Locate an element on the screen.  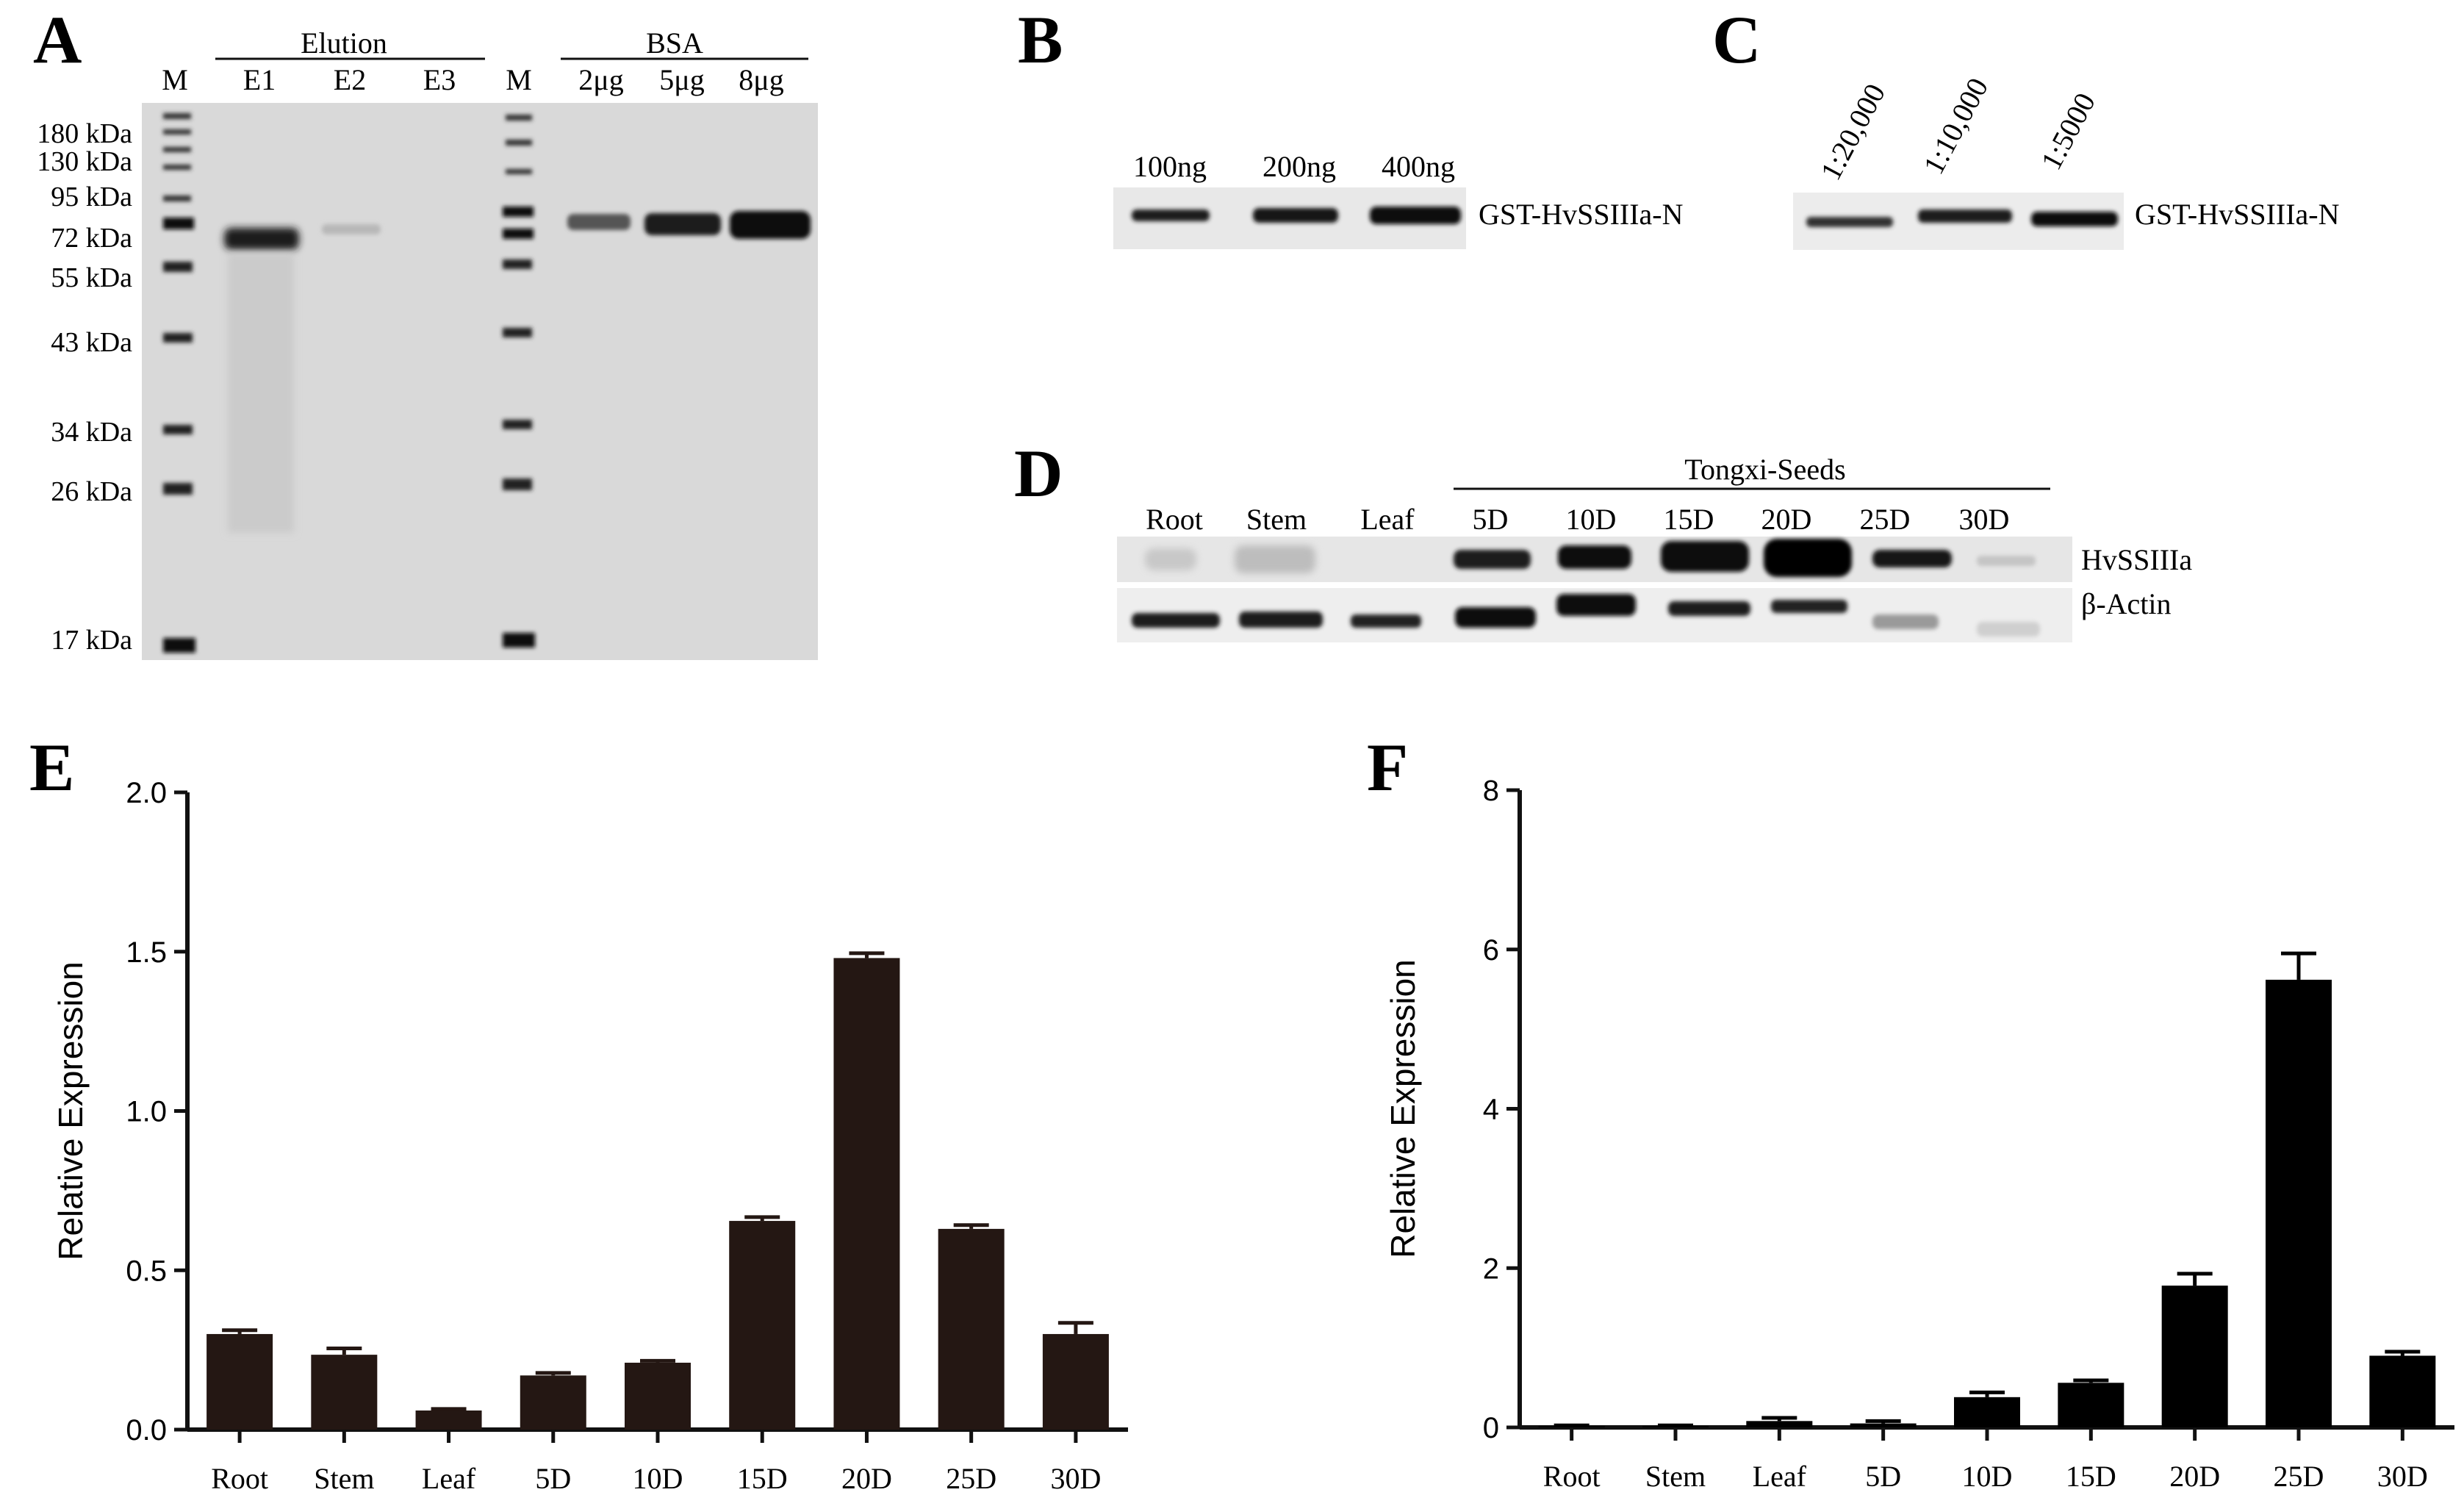
band-e2 is located at coordinates (352, 229).